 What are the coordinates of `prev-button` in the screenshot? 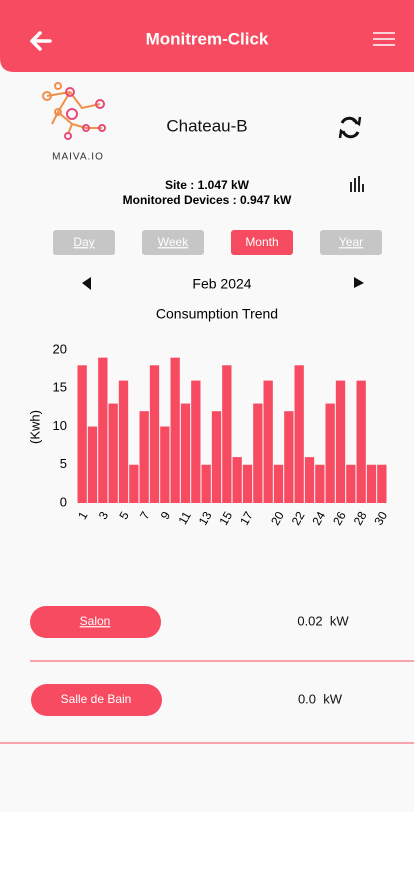 It's located at (86, 283).